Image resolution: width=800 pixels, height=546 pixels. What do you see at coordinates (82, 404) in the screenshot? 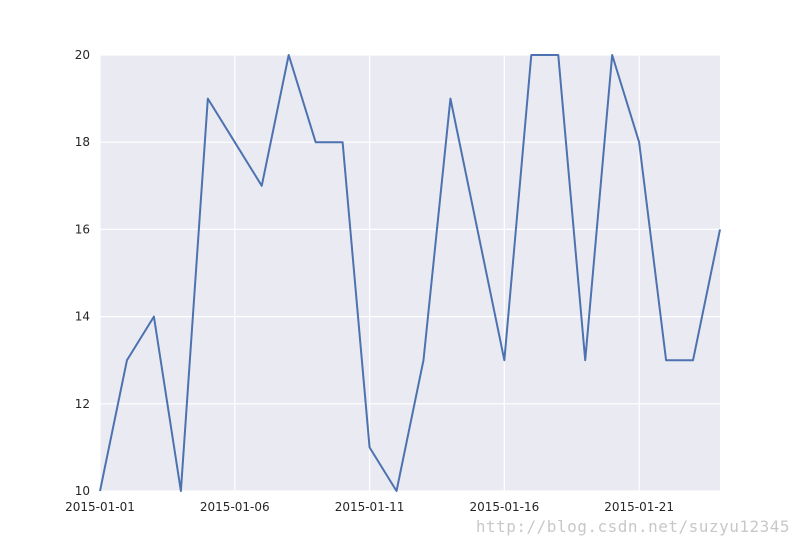
I see `y-tick-label: 12` at bounding box center [82, 404].